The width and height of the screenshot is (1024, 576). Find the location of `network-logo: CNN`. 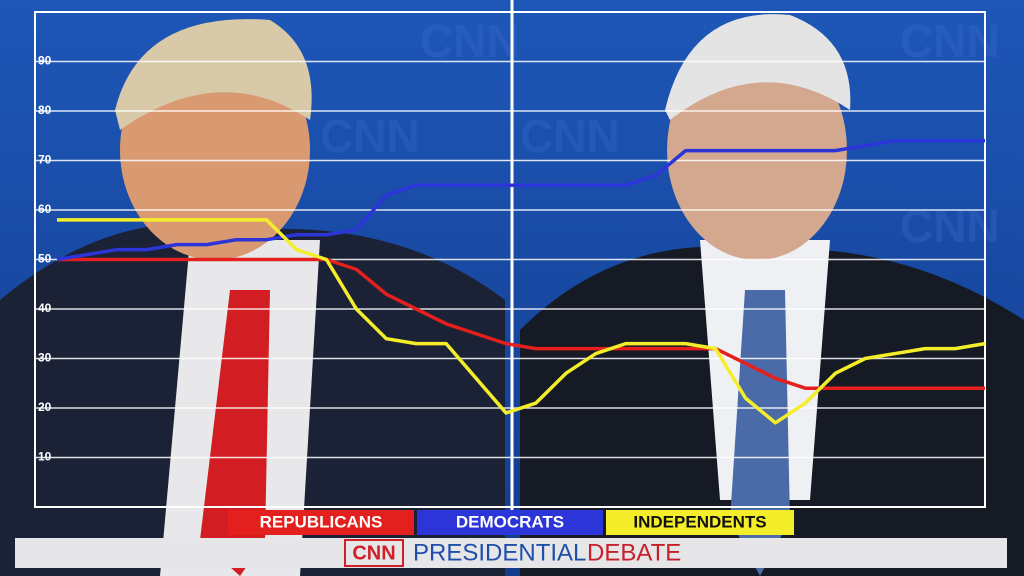

network-logo: CNN is located at coordinates (373, 553).